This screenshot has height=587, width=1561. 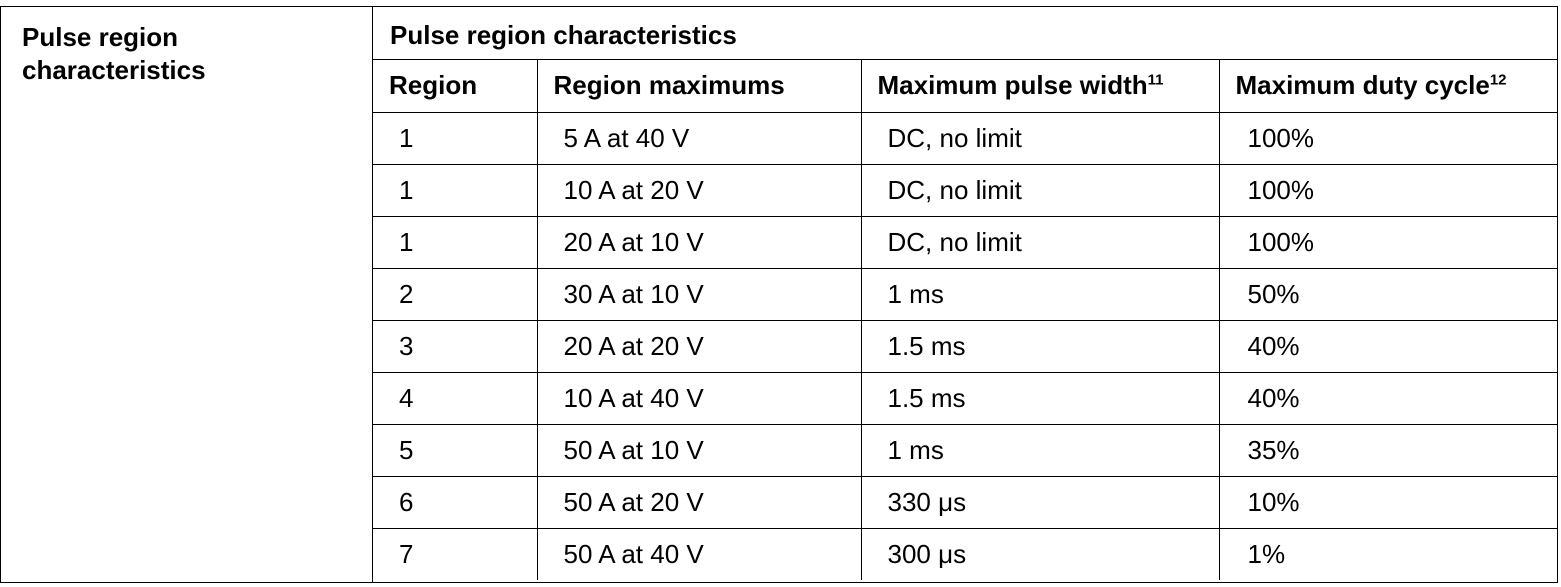 I want to click on header-max-duty-cycle: Maximum duty cycle12, so click(x=1388, y=86).